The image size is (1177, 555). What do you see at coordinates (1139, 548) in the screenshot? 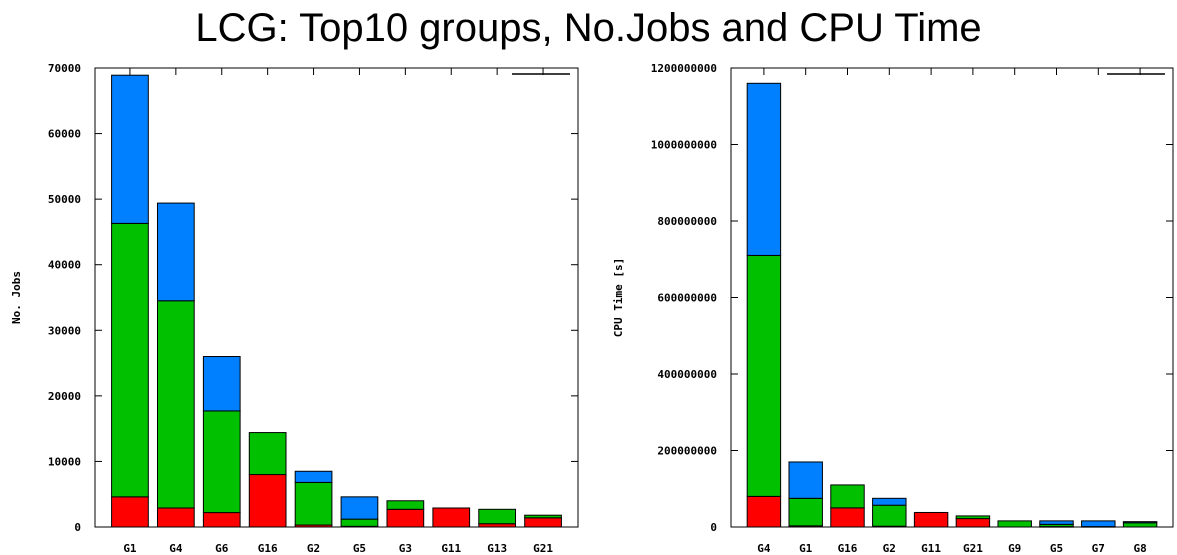
I see `x-tick-label: G8` at bounding box center [1139, 548].